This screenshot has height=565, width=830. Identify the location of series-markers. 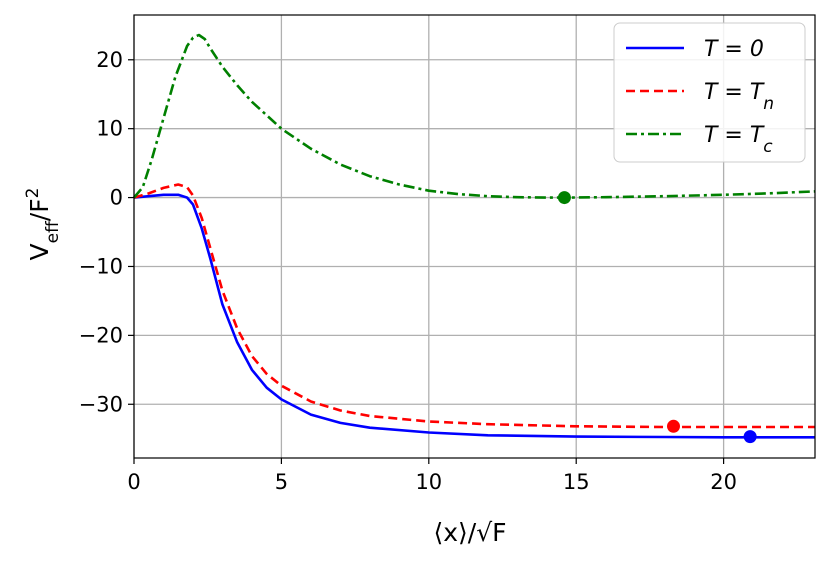
(657, 317).